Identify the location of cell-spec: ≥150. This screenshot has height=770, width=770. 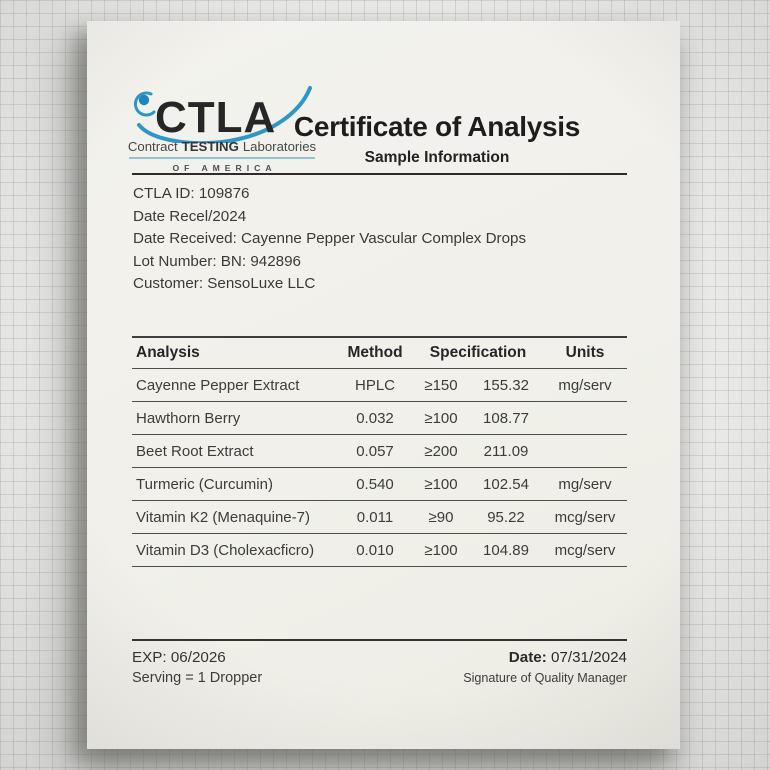
(441, 385).